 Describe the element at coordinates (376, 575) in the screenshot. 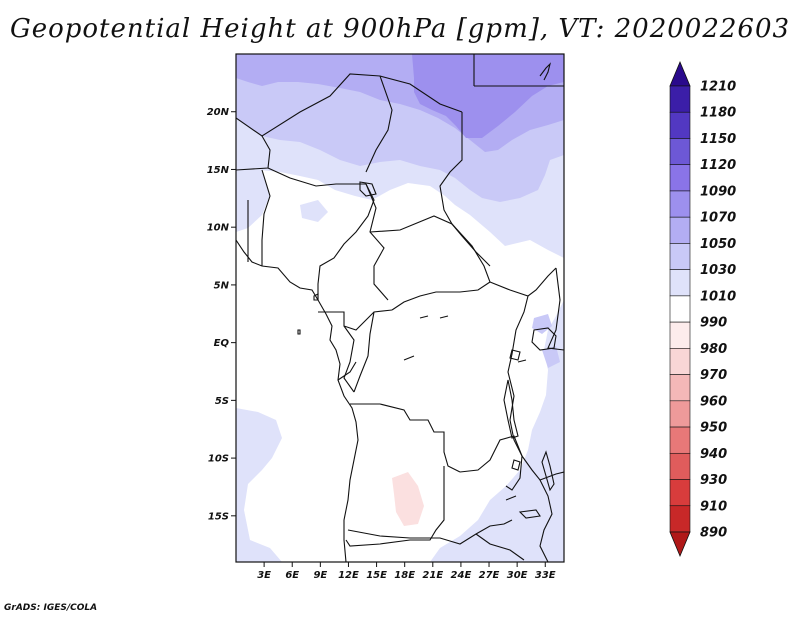

I see `x-tick-label: 15E` at that location.